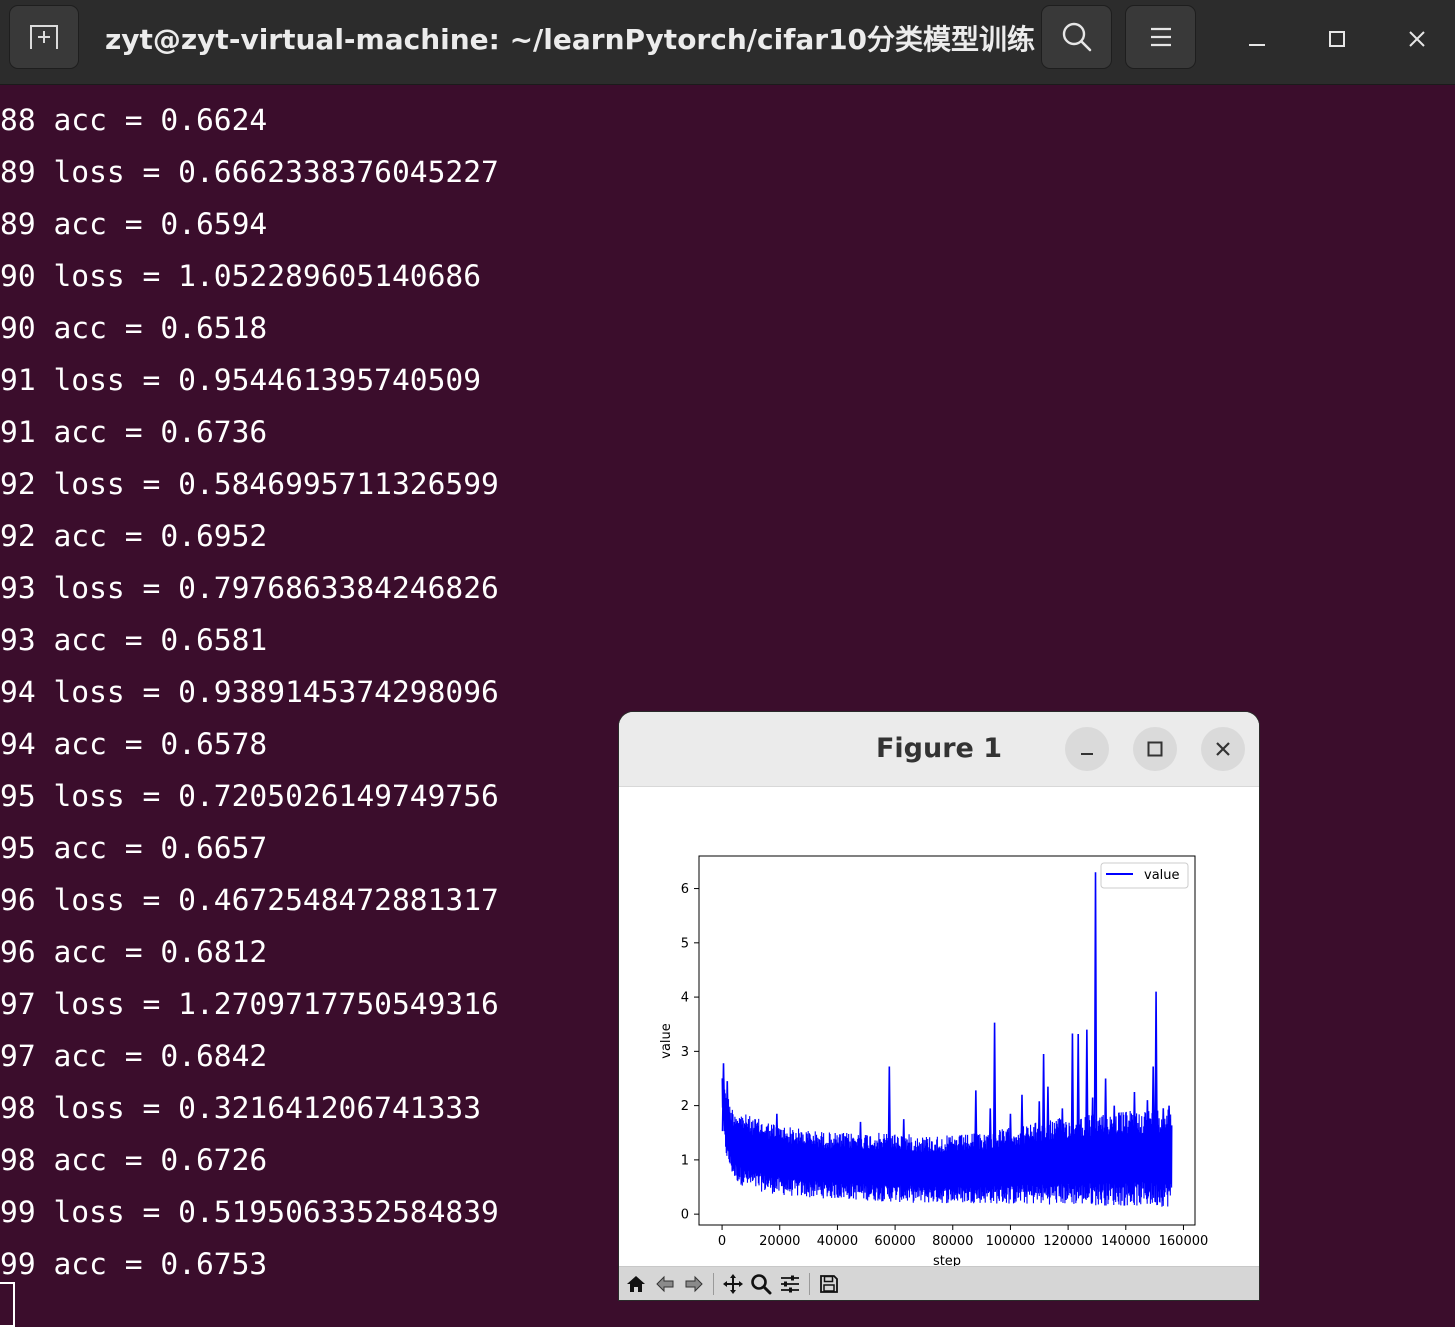  I want to click on save-button, so click(829, 1284).